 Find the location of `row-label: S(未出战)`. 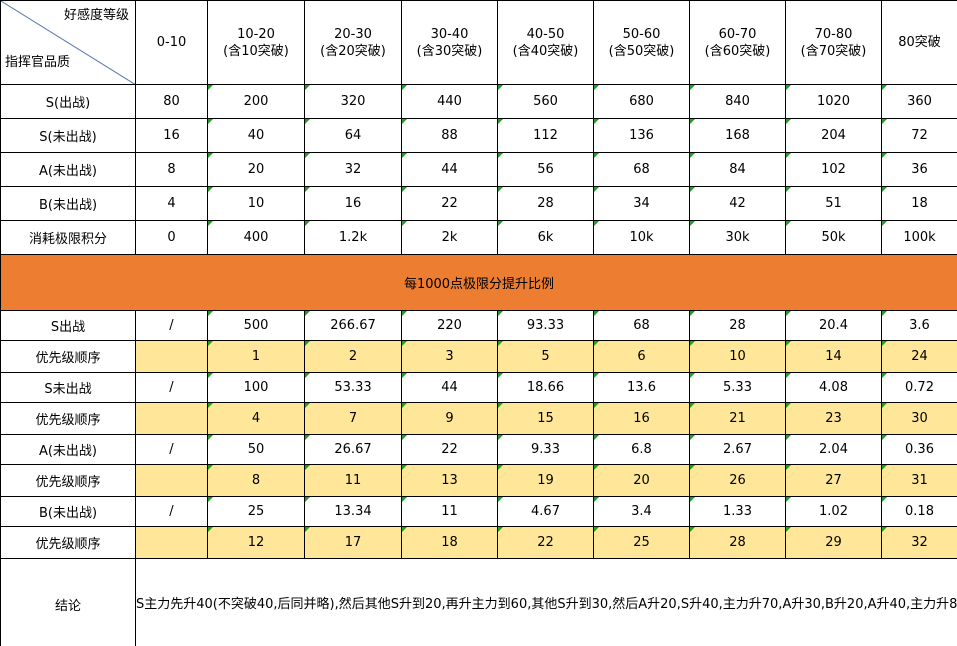

row-label: S(未出战) is located at coordinates (68, 135).